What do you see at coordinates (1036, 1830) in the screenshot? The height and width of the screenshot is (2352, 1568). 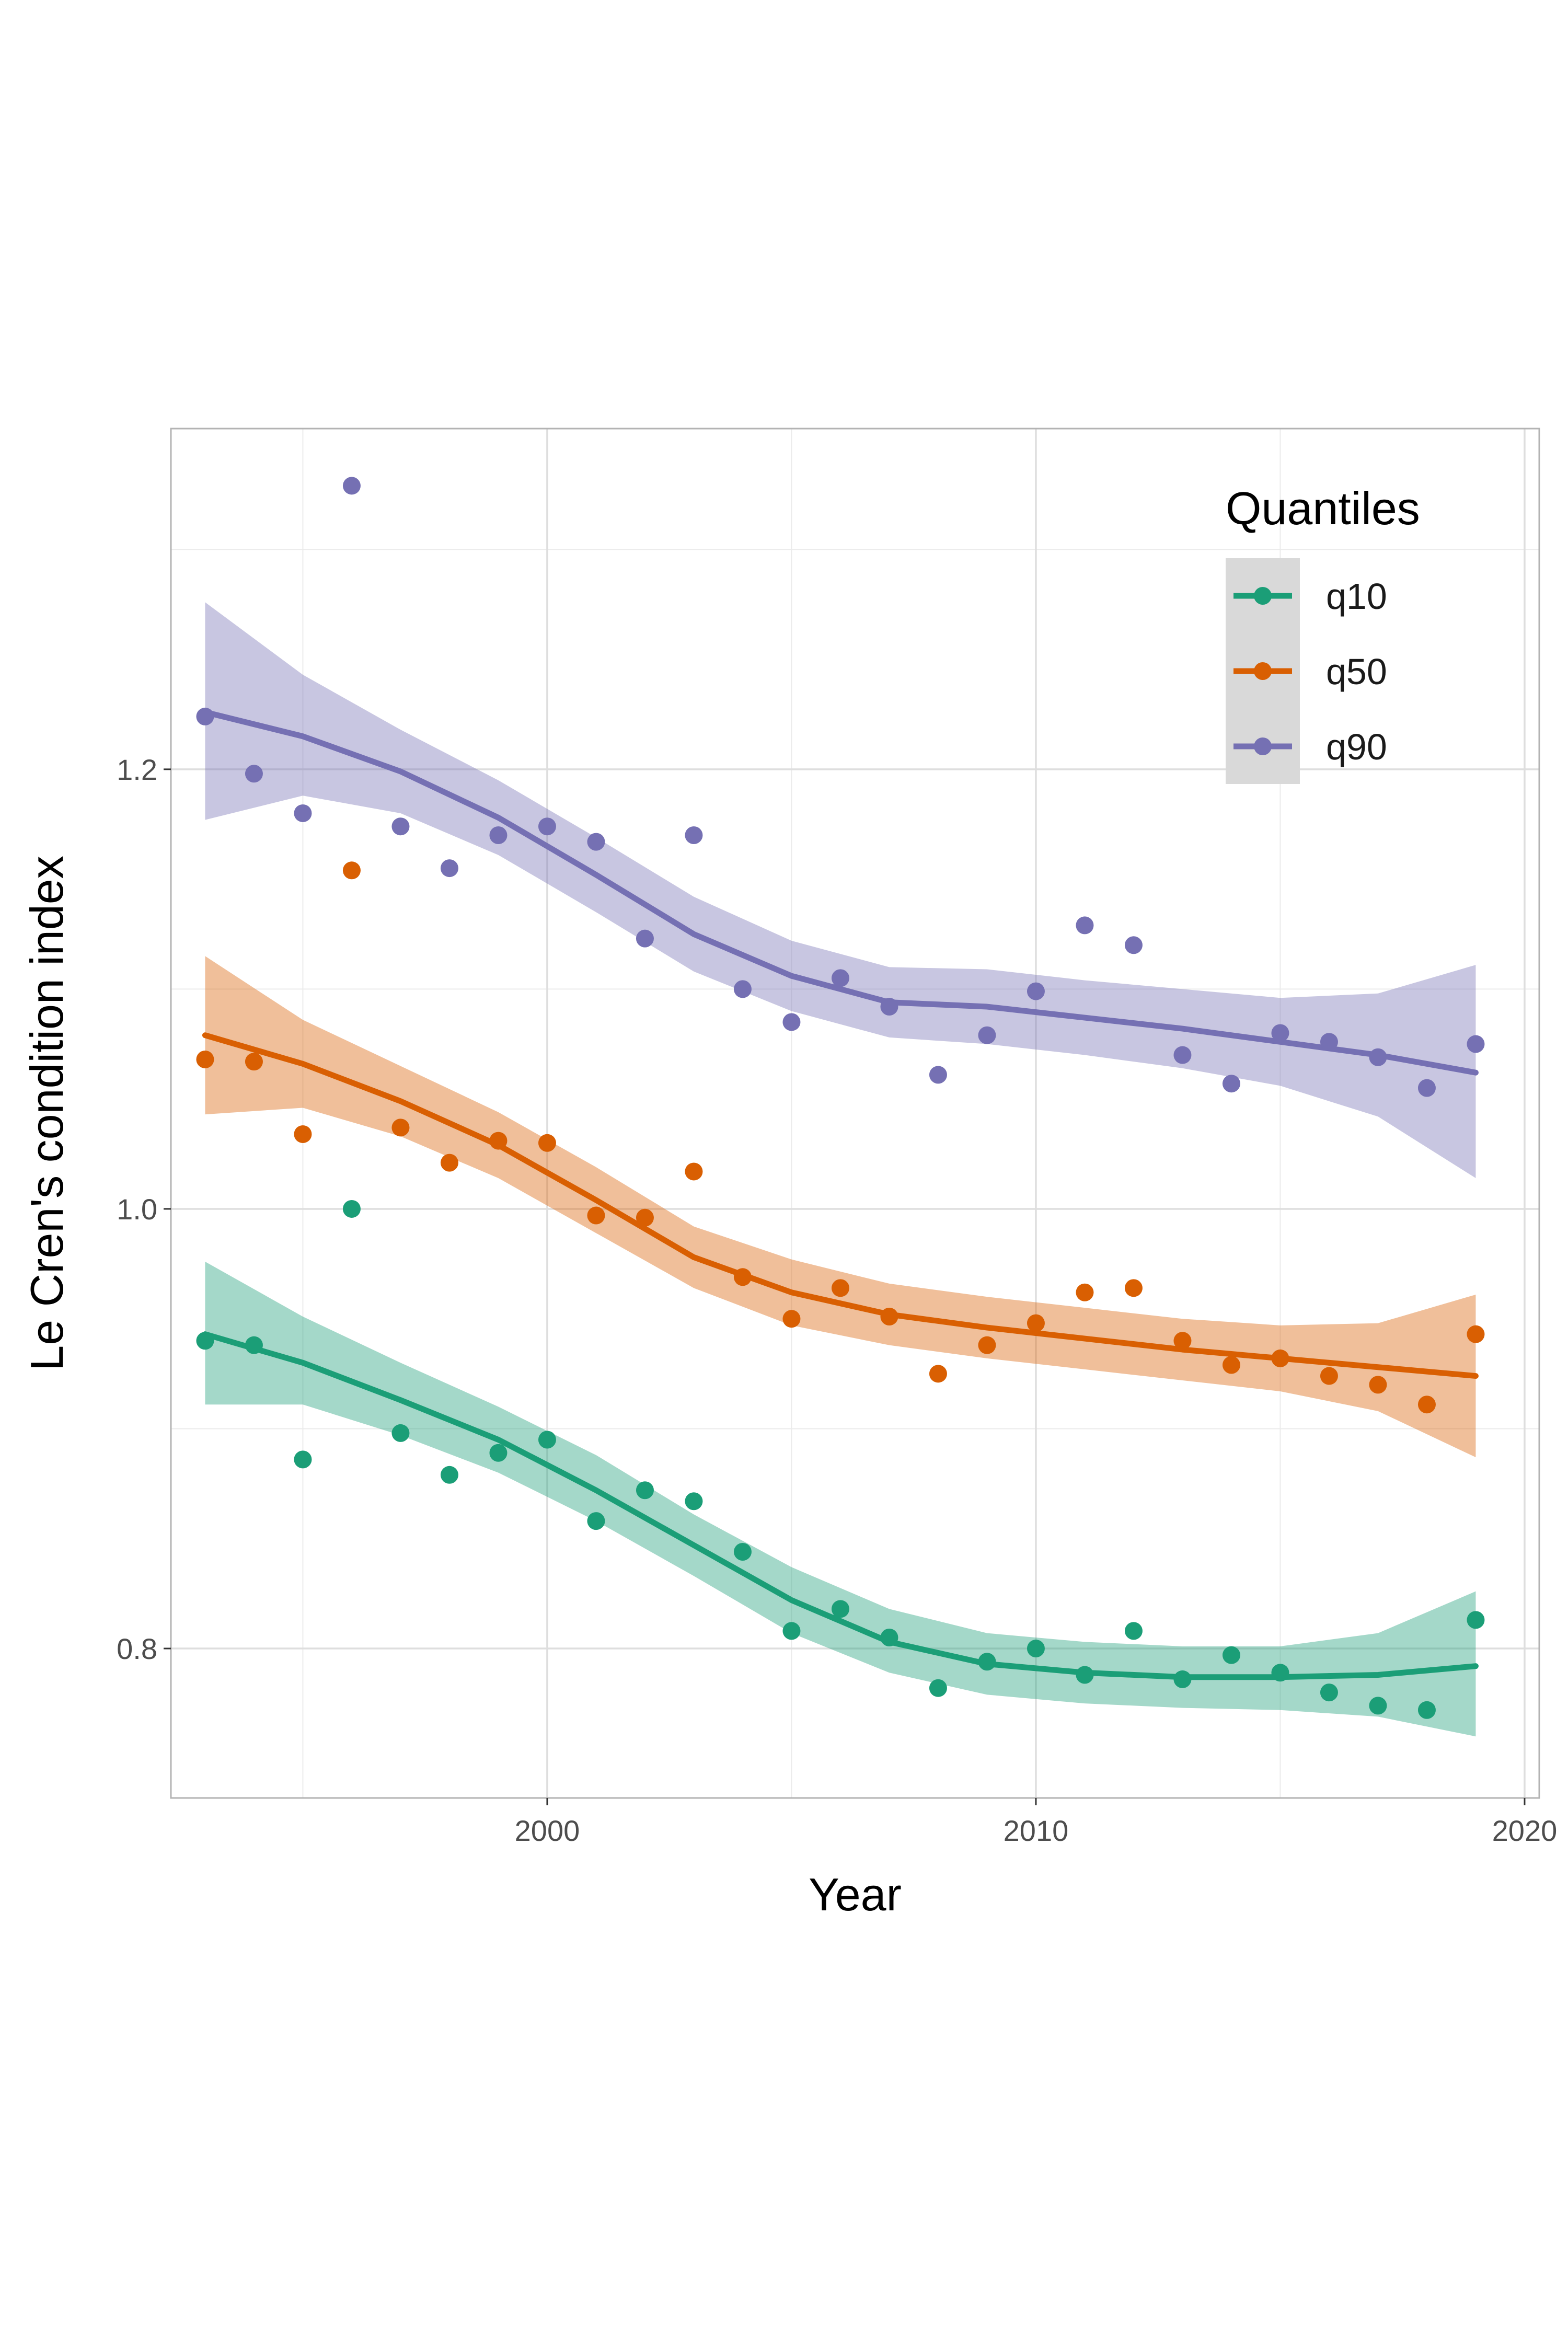 I see `x-tick-label: 2010` at bounding box center [1036, 1830].